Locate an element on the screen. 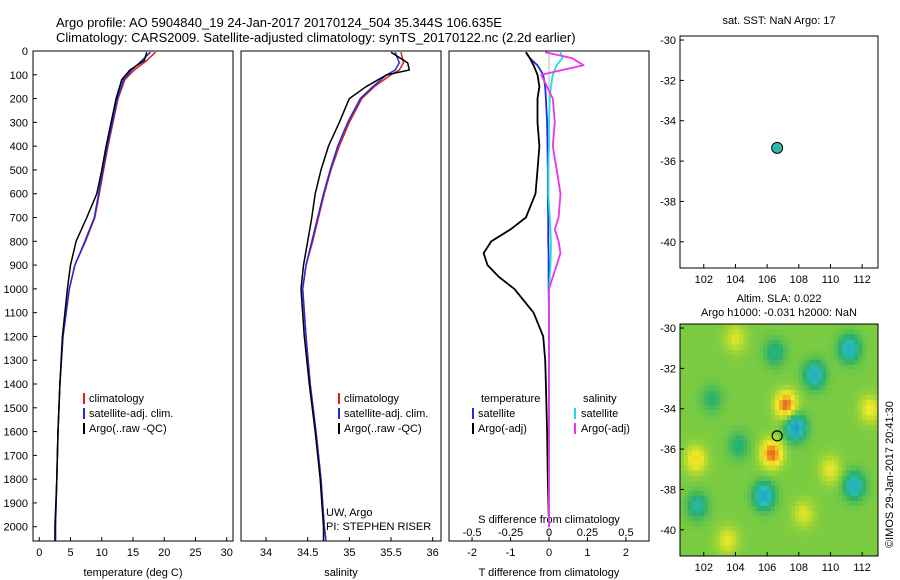 Image resolution: width=900 pixels, height=580 pixels. y-tick-label: 100 is located at coordinates (19, 76).